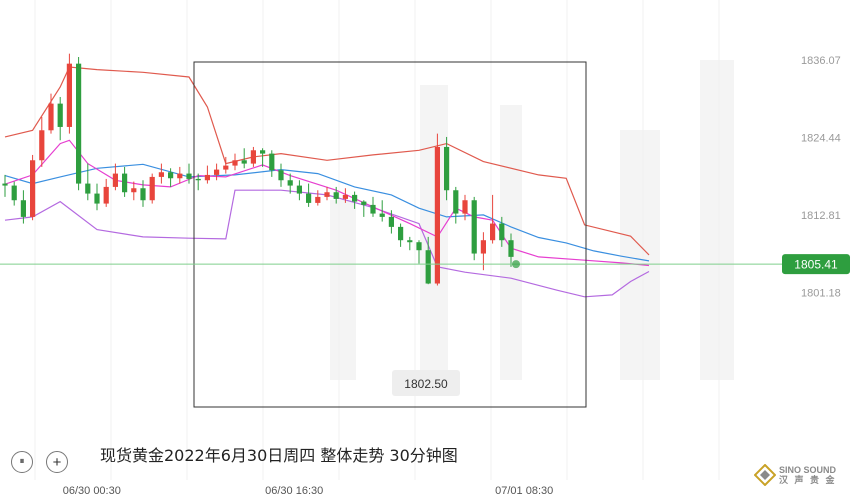 The image size is (852, 500). What do you see at coordinates (821, 293) in the screenshot?
I see `price-tick-label: 1801.18` at bounding box center [821, 293].